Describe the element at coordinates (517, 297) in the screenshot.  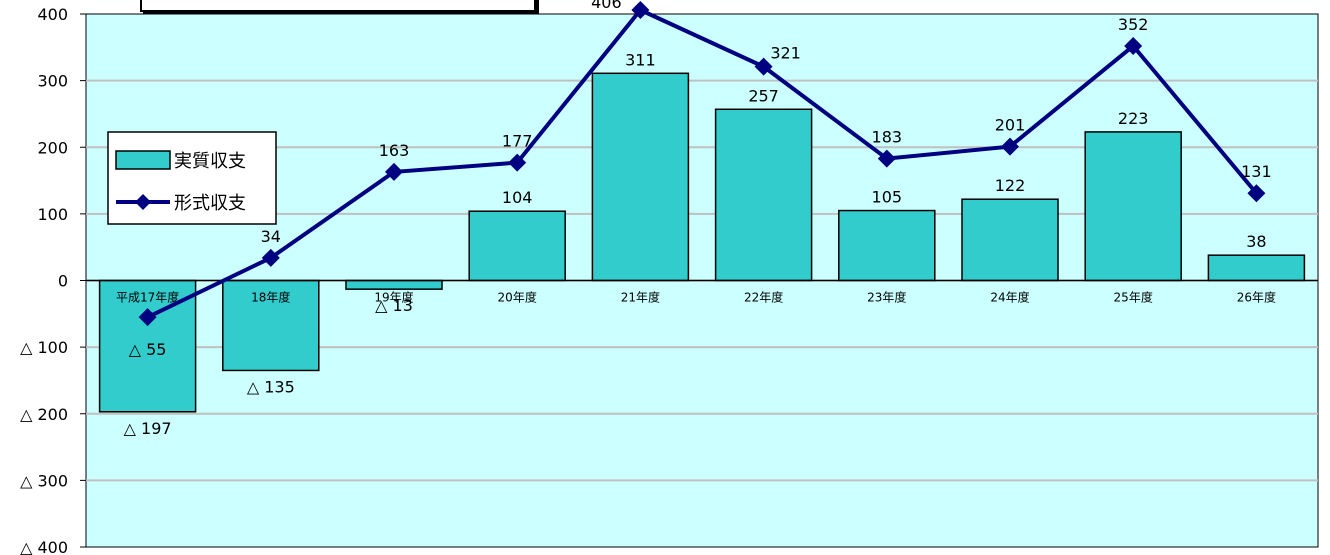
I see `category-label: 20年度` at that location.